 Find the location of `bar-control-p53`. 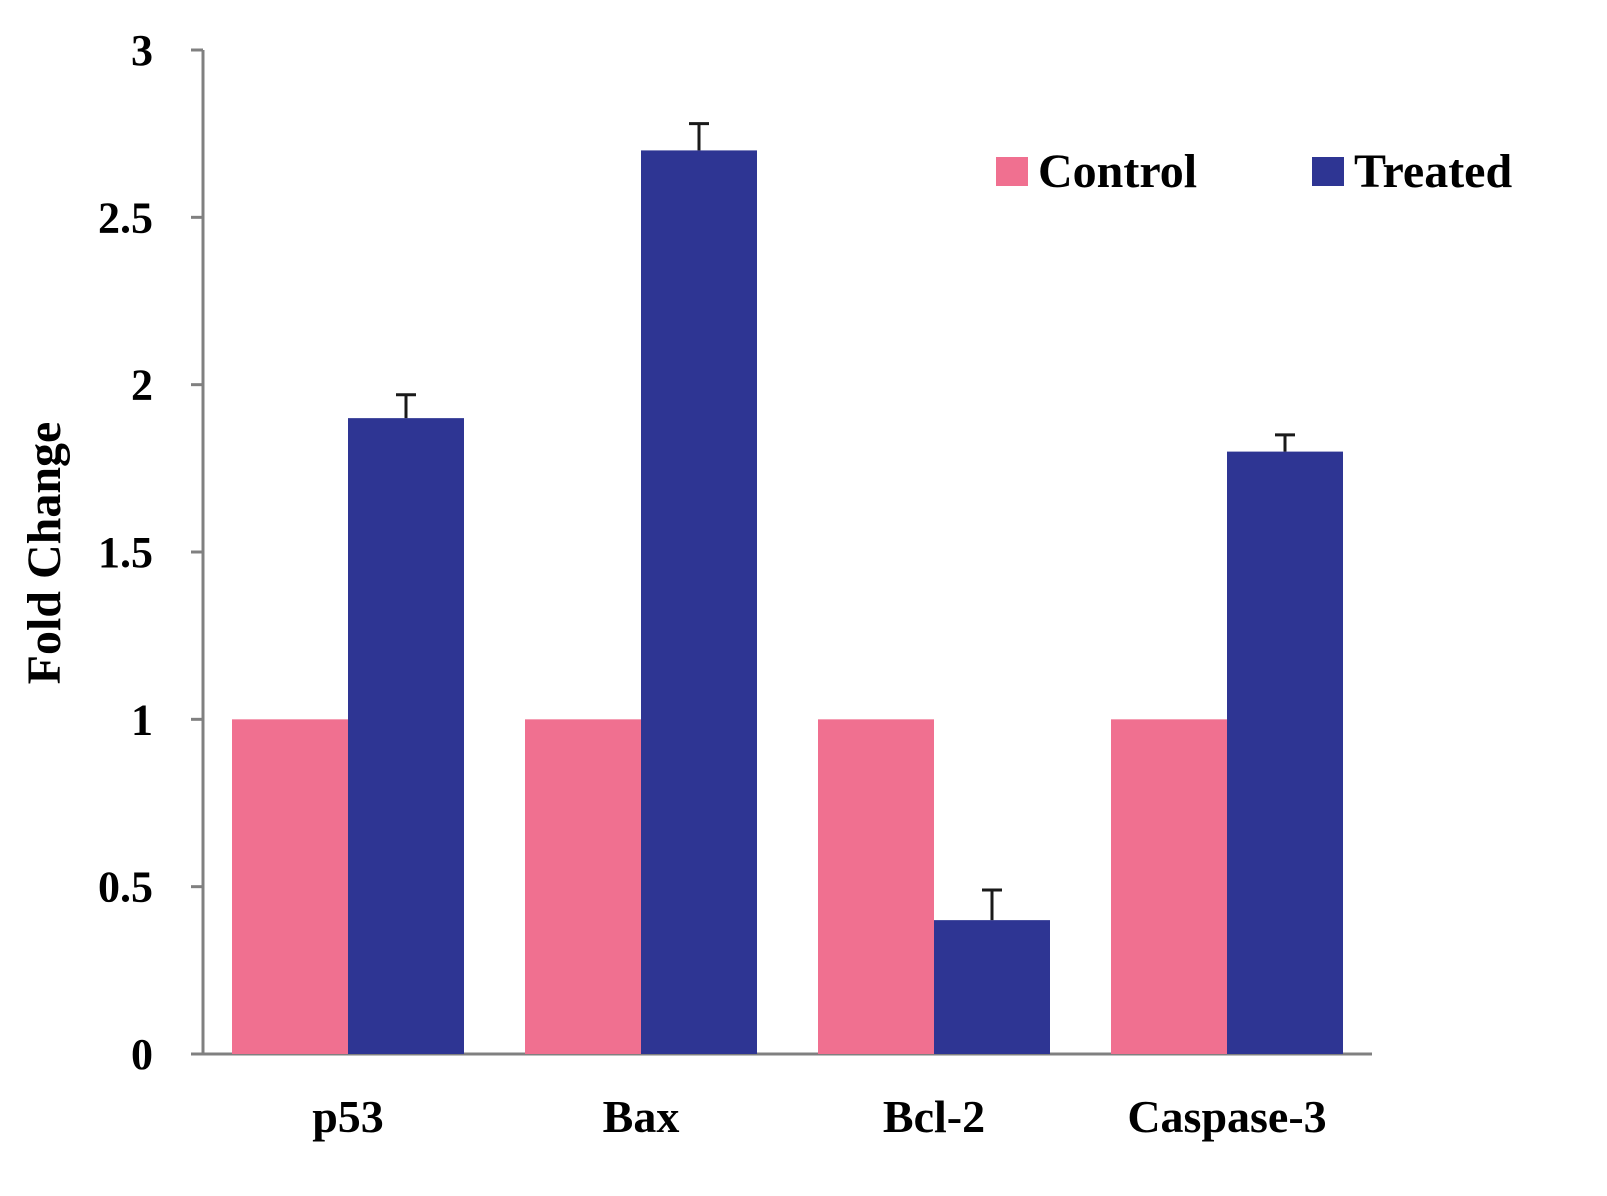

bar-control-p53 is located at coordinates (290, 886).